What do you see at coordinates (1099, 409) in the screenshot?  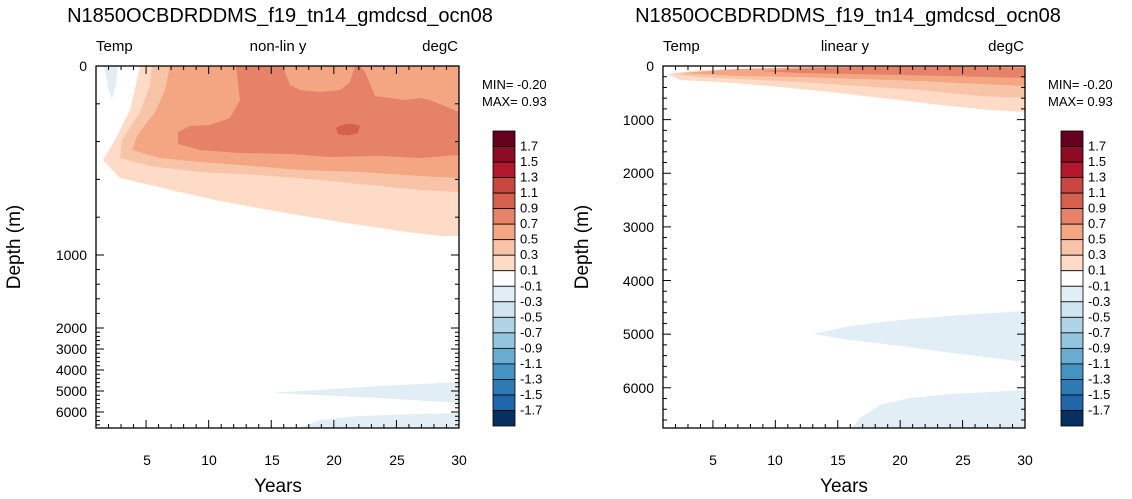 I see `colorbar-label: -1.7` at bounding box center [1099, 409].